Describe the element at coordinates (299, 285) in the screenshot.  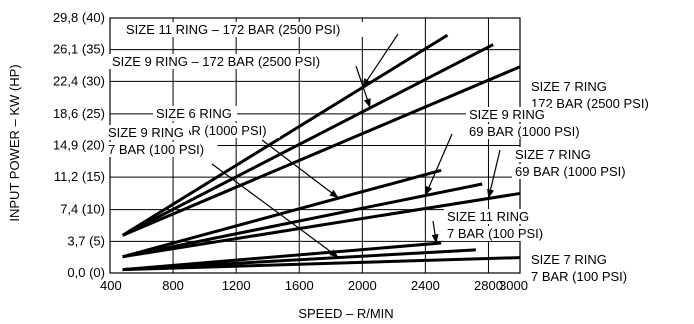
I see `x-tick-label: 1600` at that location.